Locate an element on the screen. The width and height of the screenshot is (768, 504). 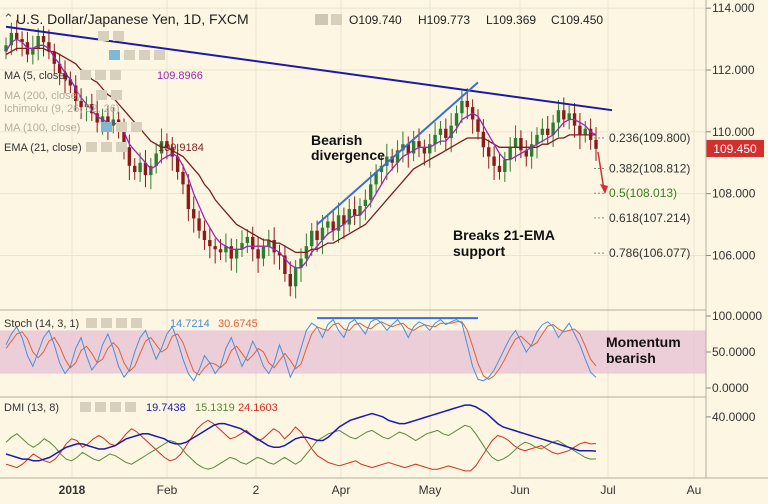
fib-level-label: 0.382(108.812) is located at coordinates (649, 169).